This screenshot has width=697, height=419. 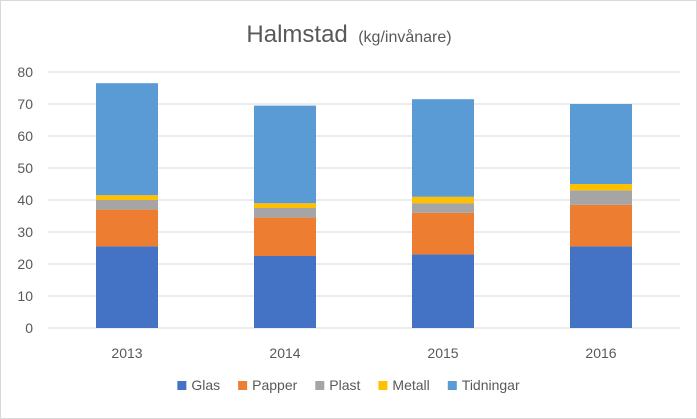 I want to click on bar-segment-papper-2016, so click(x=601, y=225).